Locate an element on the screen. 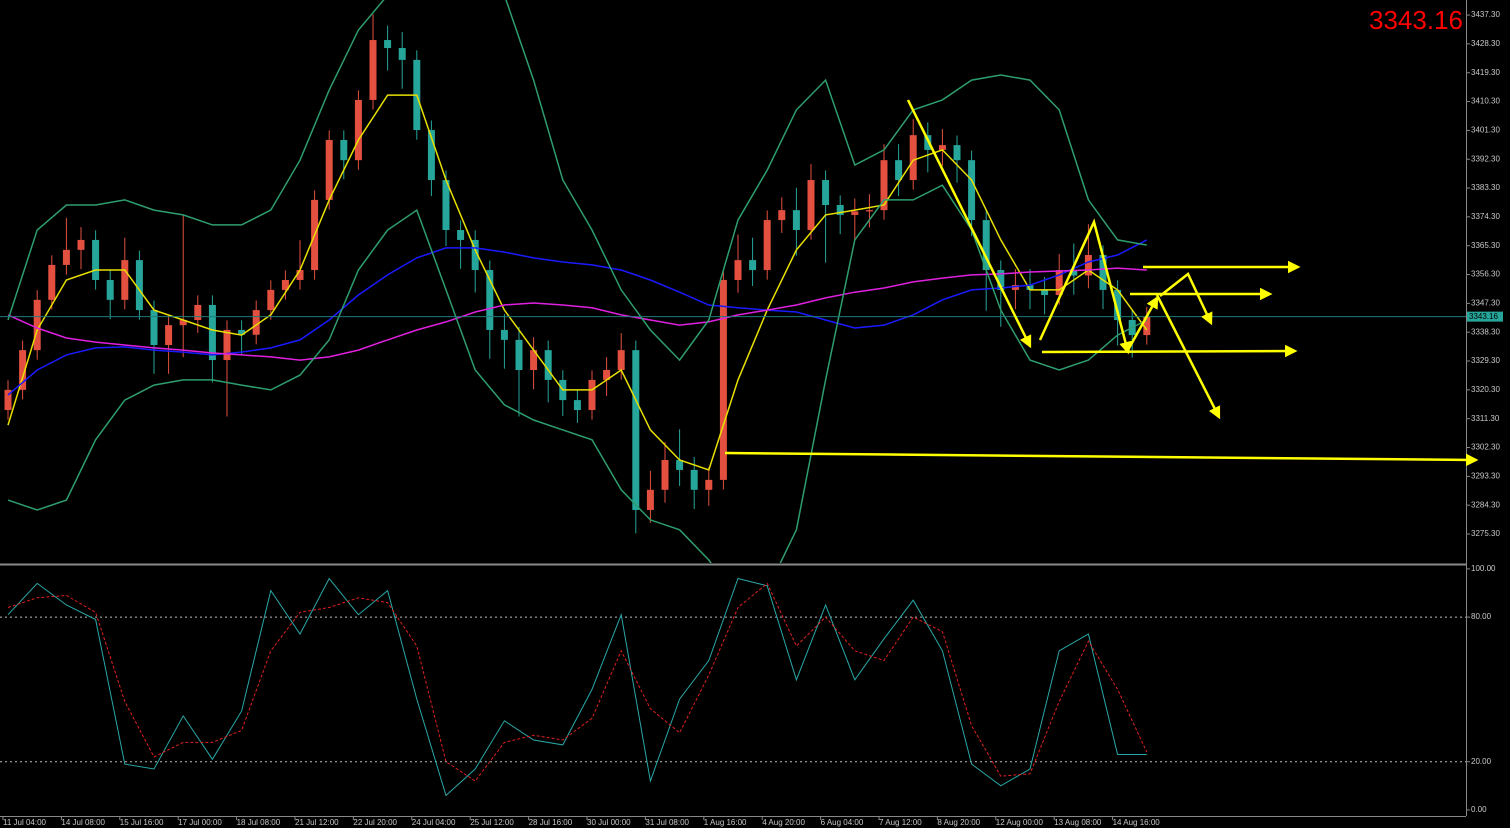 This screenshot has height=828, width=1510. y-tick-label: 3284.30 is located at coordinates (1485, 504).